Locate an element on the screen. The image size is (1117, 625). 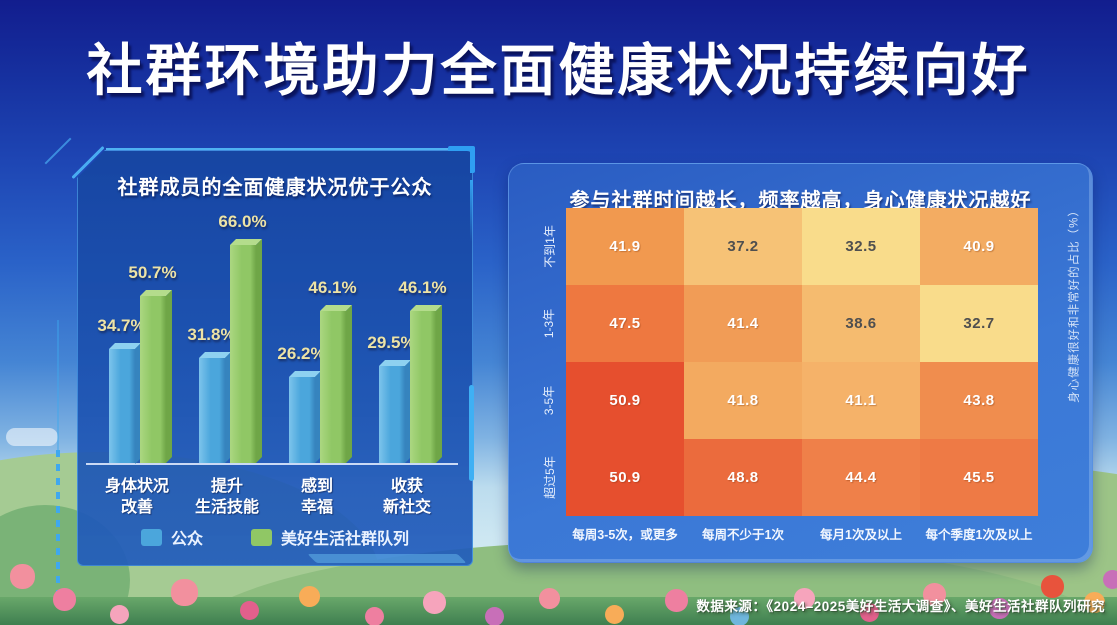
bar-value-label: 26.2% is located at coordinates (301, 353).